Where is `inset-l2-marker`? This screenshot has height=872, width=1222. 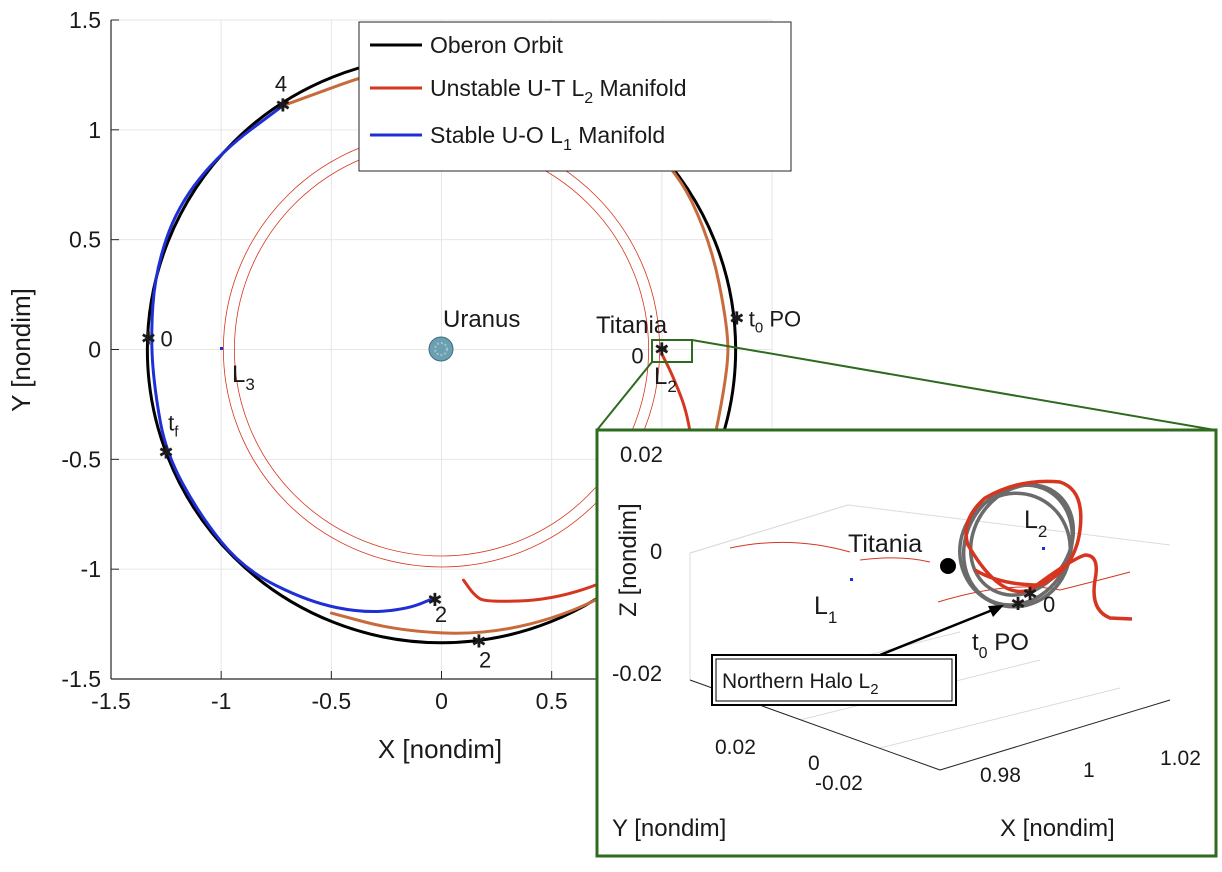 inset-l2-marker is located at coordinates (1043, 548).